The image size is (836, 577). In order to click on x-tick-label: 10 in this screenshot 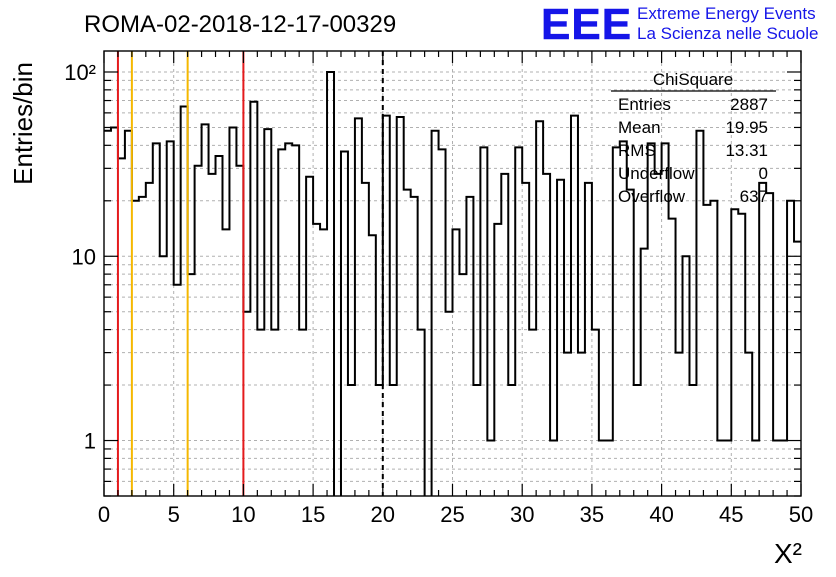, I will do `click(243, 514)`.